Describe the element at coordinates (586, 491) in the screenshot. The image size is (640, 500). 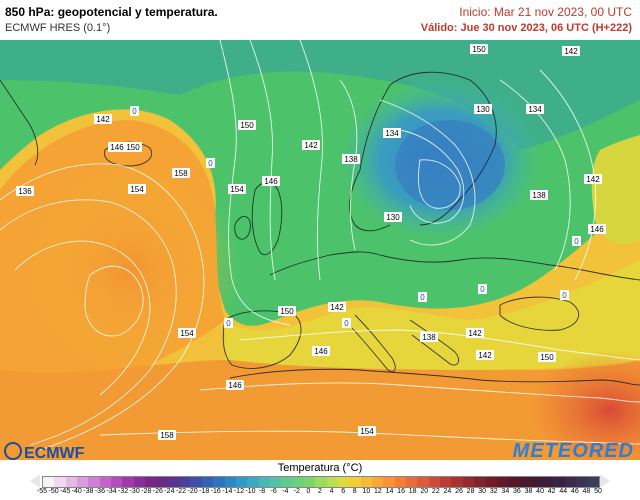
I see `legend-tick-label: 48` at that location.